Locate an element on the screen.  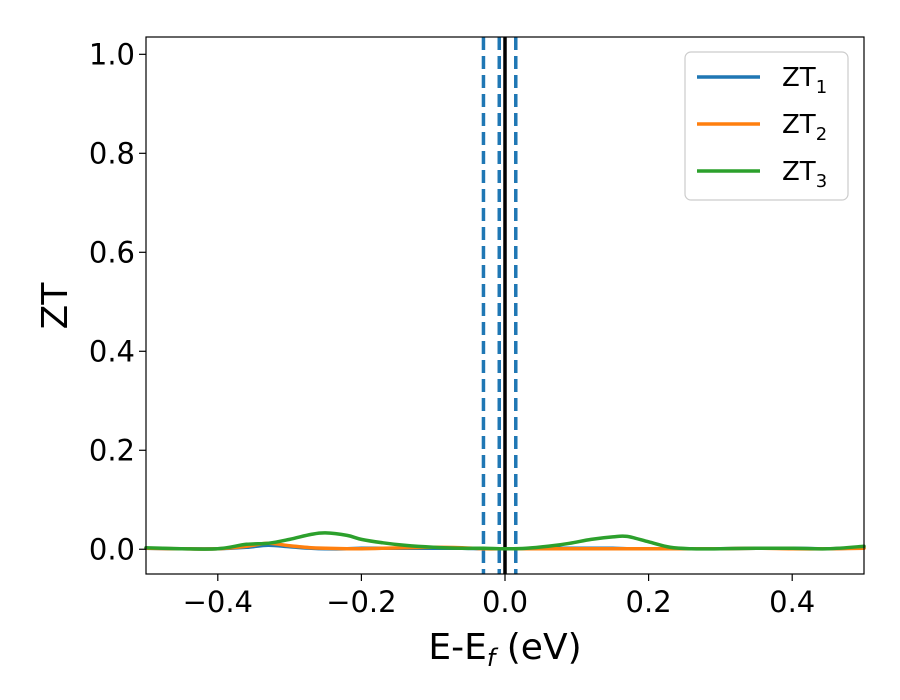
x-axis: −0.4 −0.2 0.0 0.2 0.4 is located at coordinates (499, 596).